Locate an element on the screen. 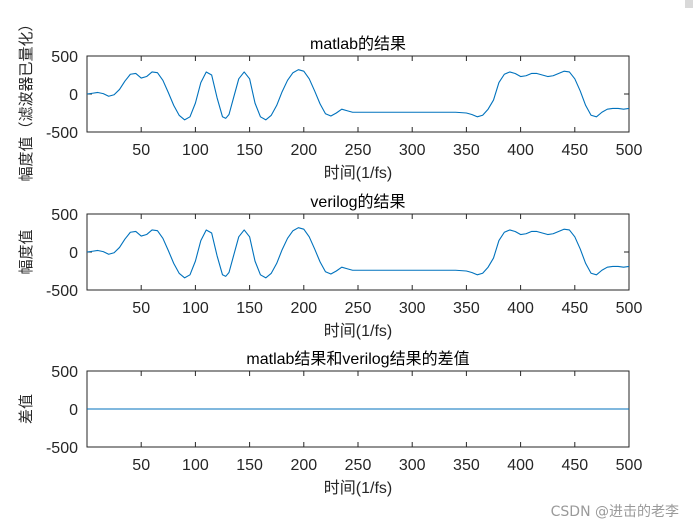 The width and height of the screenshot is (693, 527). y-axis-label: 幅度值 is located at coordinates (26, 251).